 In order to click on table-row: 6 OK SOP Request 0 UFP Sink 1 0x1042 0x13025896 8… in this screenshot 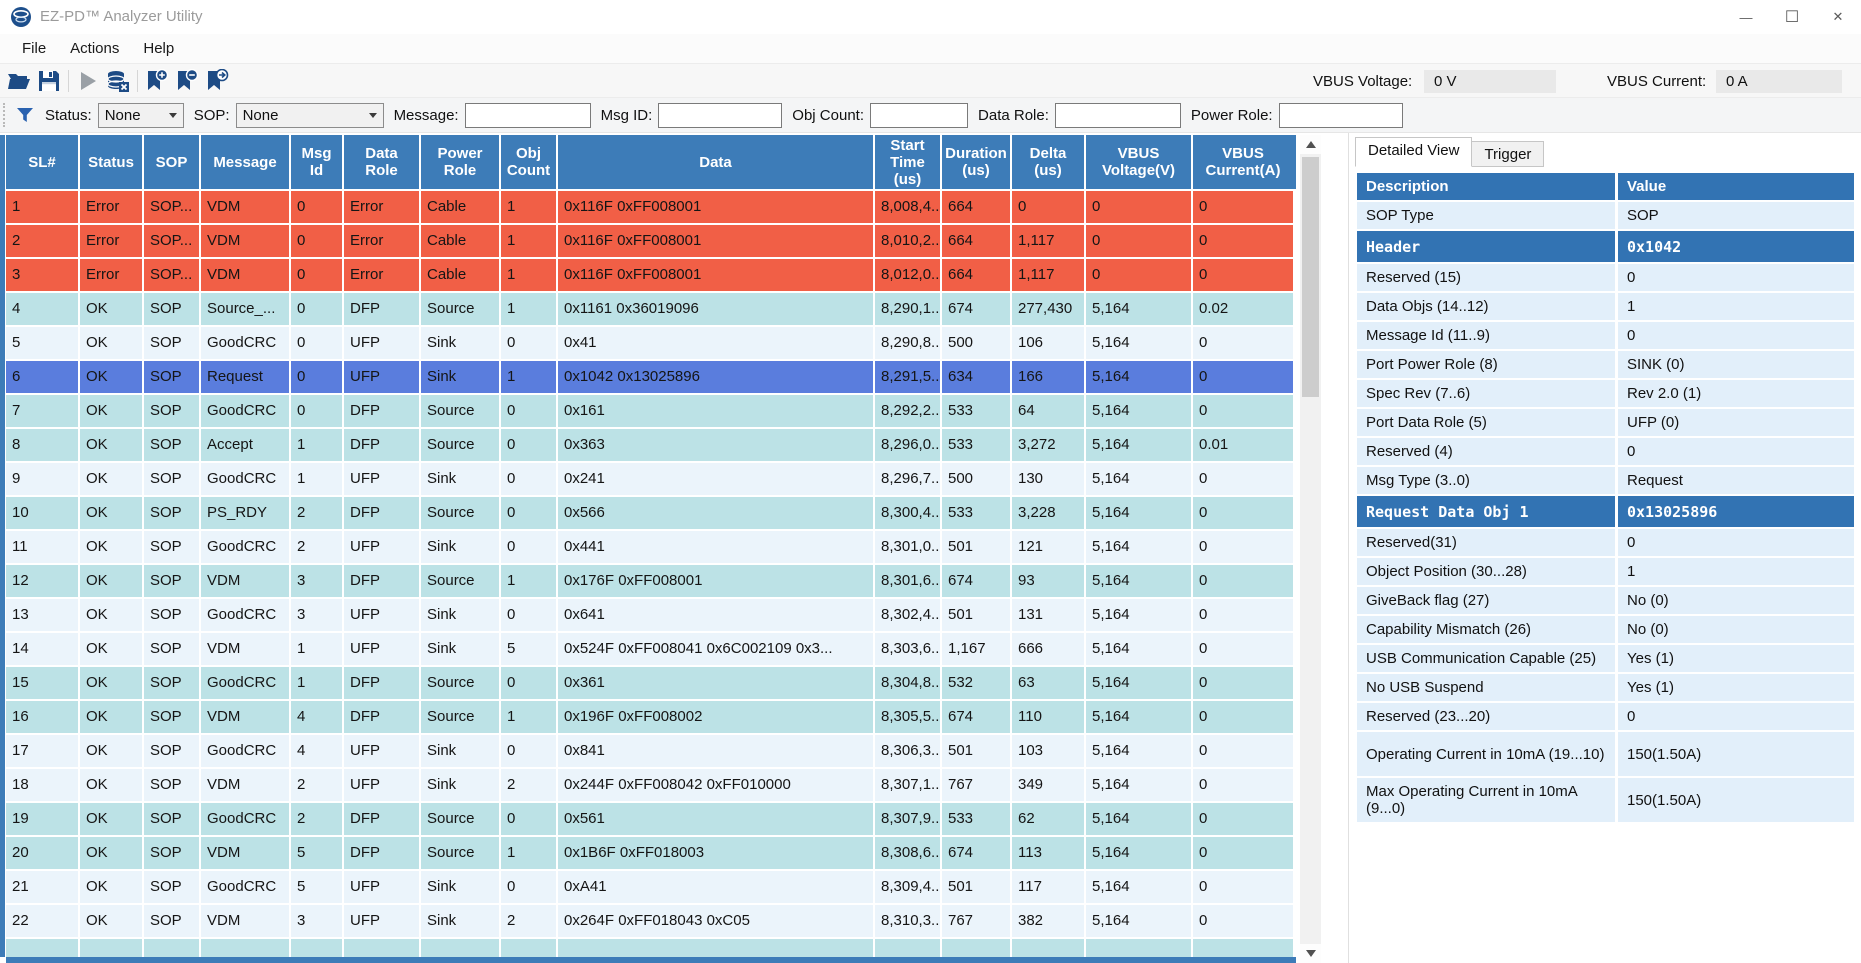, I will do `click(651, 377)`.